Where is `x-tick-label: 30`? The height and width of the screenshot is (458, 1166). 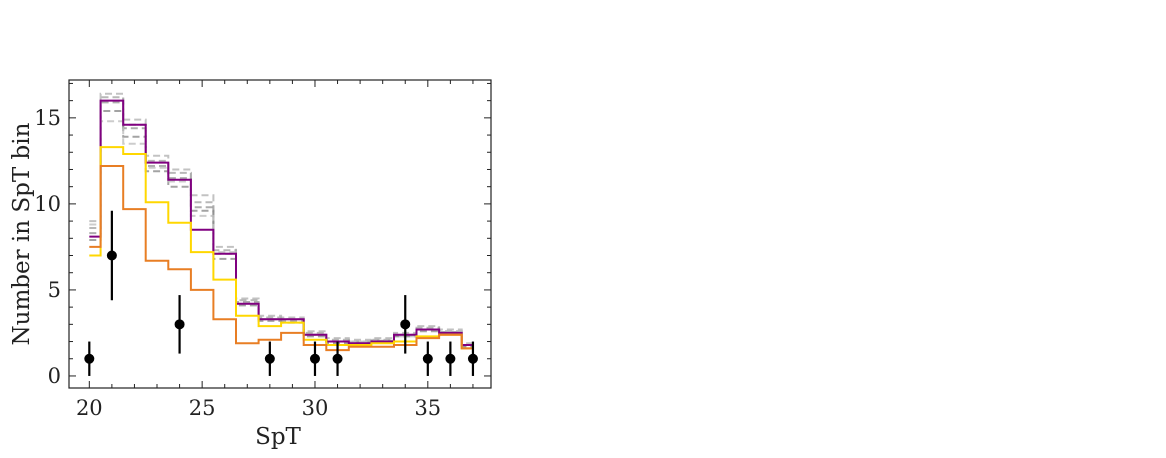 x-tick-label: 30 is located at coordinates (315, 408).